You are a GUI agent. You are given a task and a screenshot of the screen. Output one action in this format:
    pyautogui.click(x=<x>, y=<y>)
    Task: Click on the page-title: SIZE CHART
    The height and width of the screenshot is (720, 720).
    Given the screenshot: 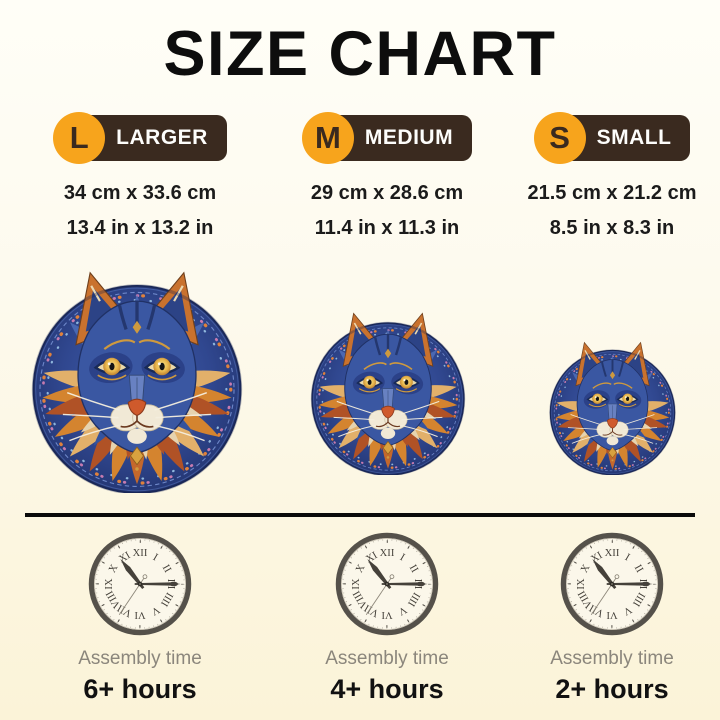 What is the action you would take?
    pyautogui.click(x=360, y=54)
    